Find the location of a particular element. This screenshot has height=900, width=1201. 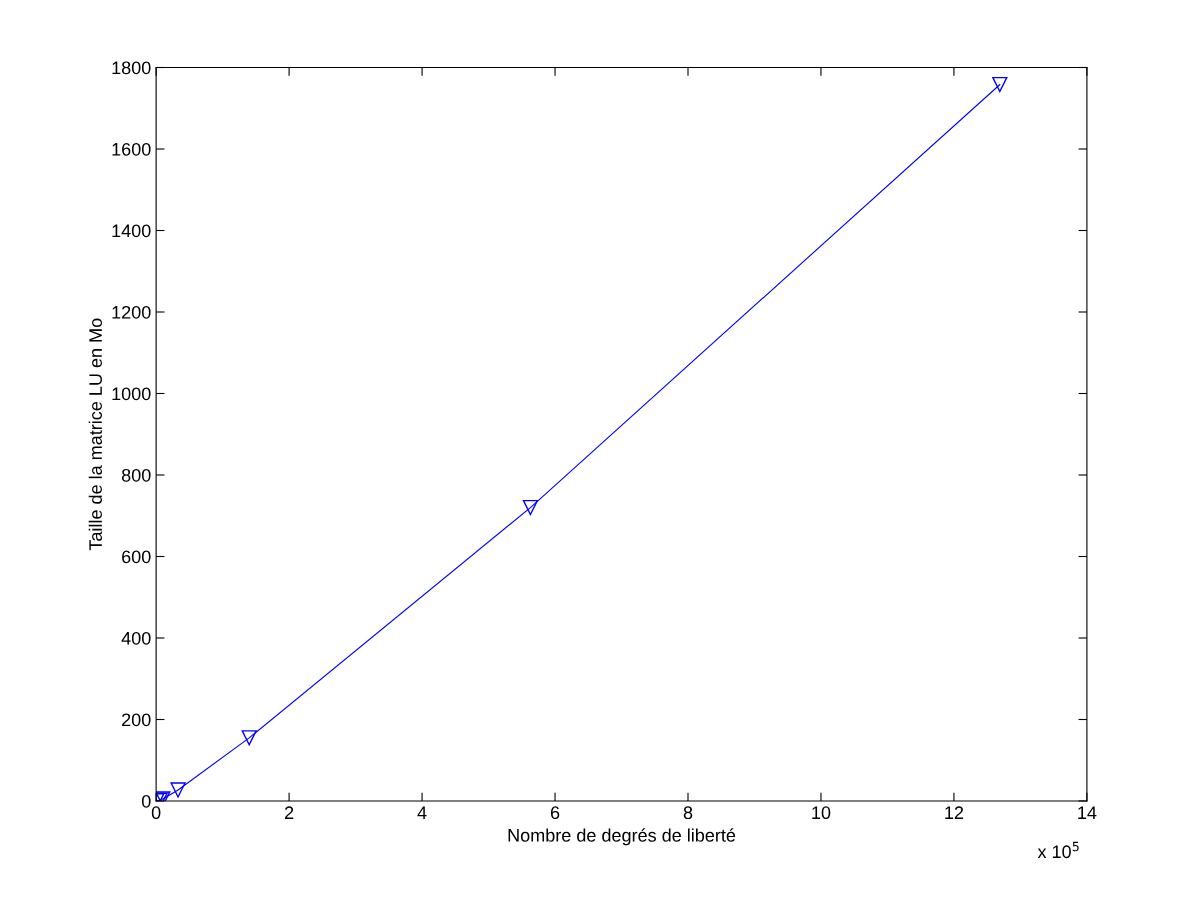

x-tick-label: 2 is located at coordinates (289, 812).